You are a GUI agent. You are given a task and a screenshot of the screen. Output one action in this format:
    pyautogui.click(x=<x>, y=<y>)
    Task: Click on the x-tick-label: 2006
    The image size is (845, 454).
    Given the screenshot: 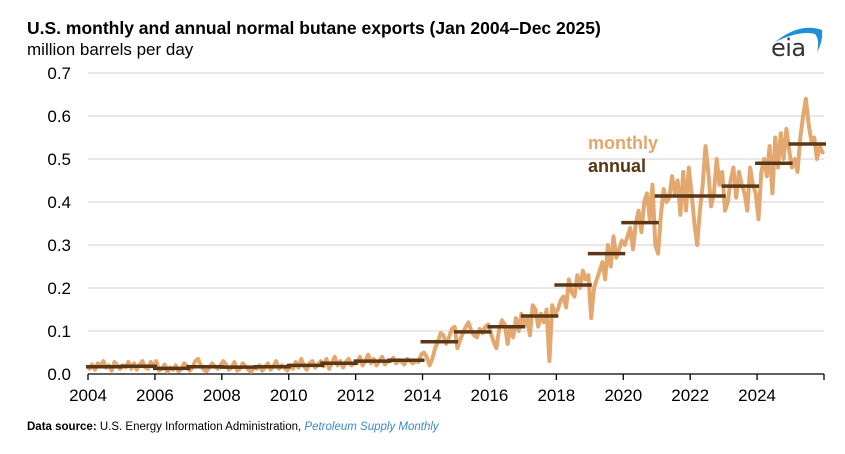 What is the action you would take?
    pyautogui.click(x=155, y=395)
    